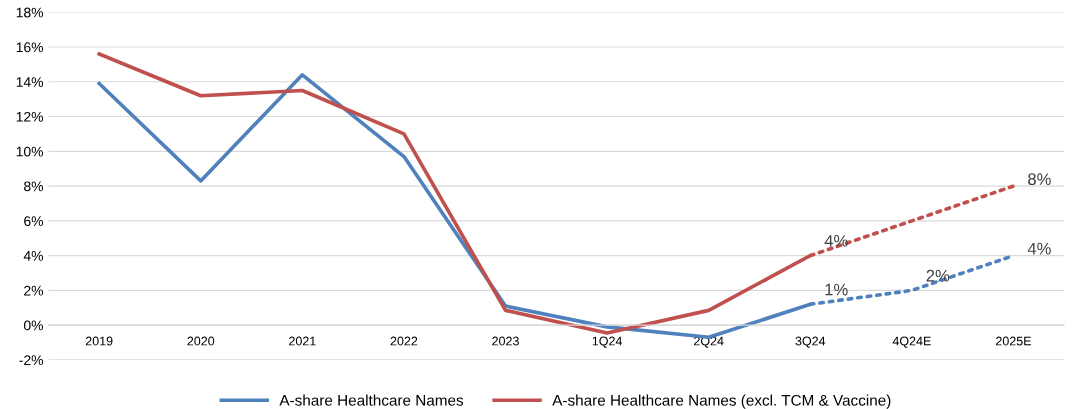 The width and height of the screenshot is (1075, 409). I want to click on y-tick-label: 18%, so click(30, 12).